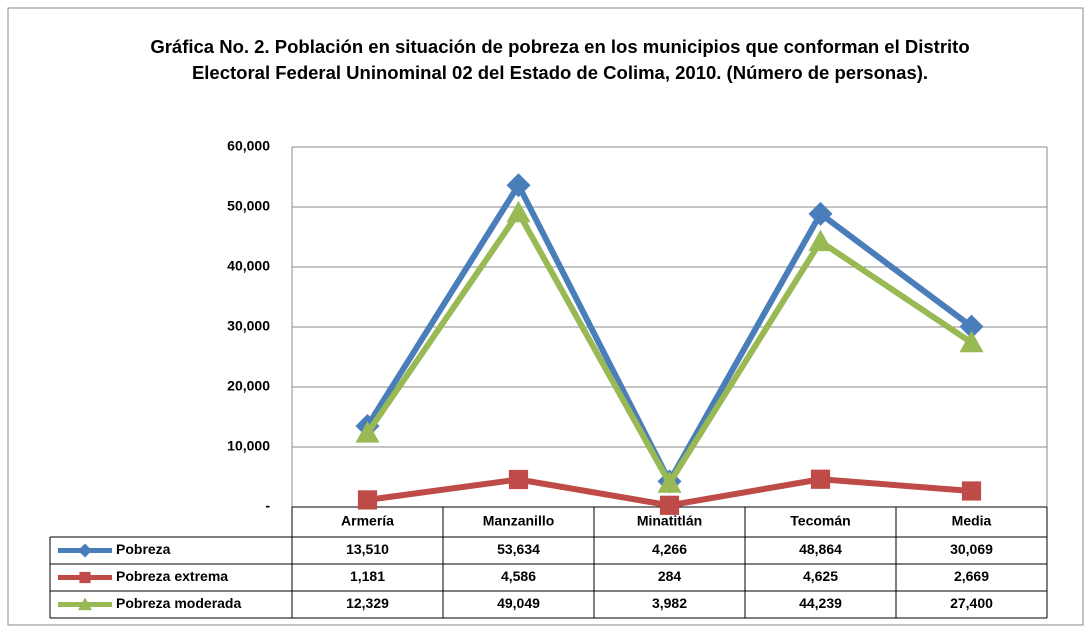  What do you see at coordinates (669, 603) in the screenshot?
I see `table-value: 3,982` at bounding box center [669, 603].